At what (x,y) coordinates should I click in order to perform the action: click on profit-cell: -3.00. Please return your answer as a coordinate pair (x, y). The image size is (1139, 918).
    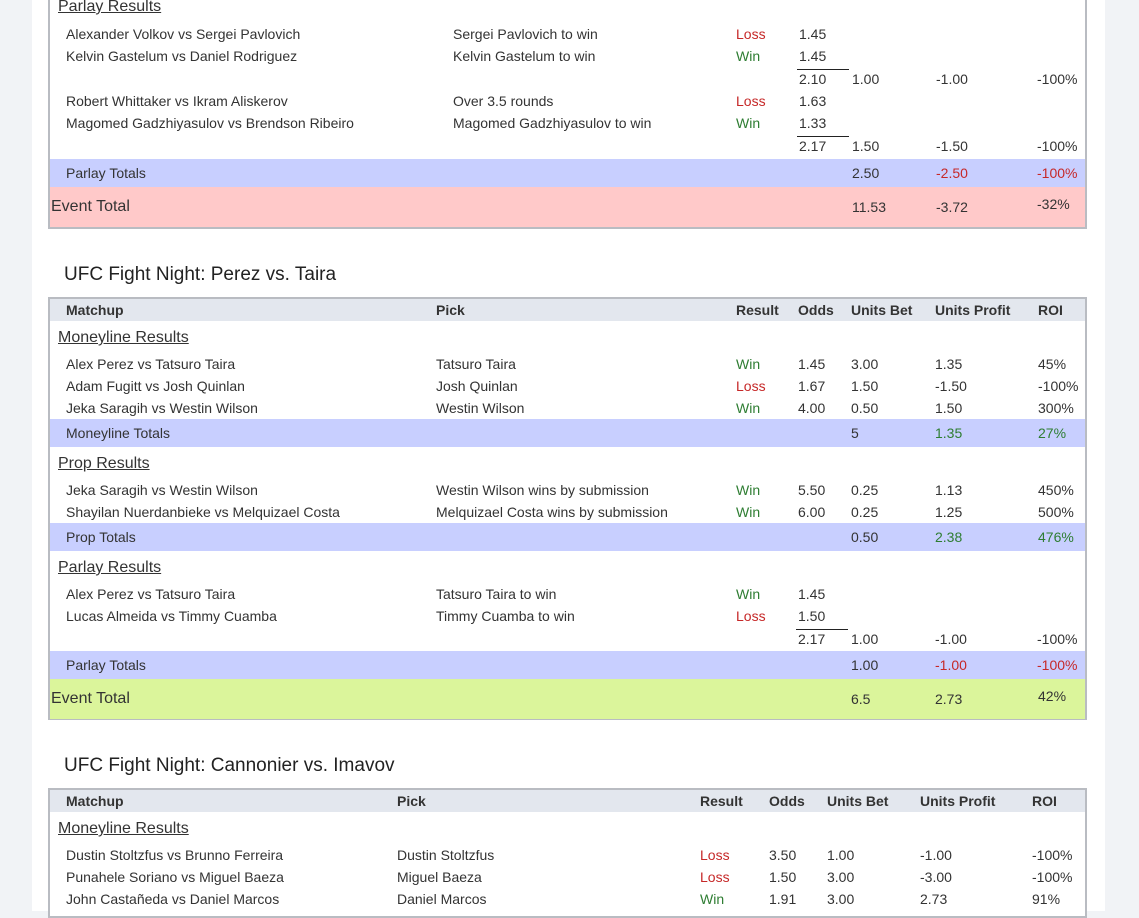
    Looking at the image, I should click on (936, 877).